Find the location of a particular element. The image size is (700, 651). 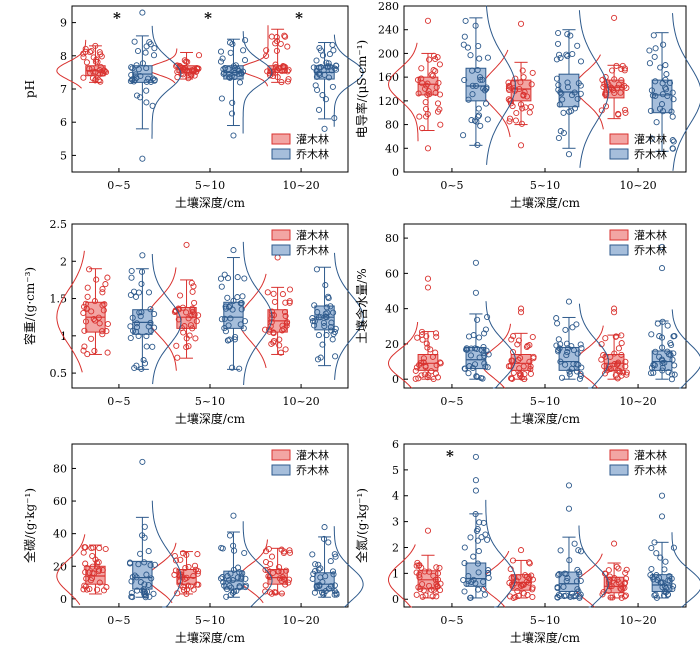

y-tick-label: 200 is located at coordinates (388, 53).